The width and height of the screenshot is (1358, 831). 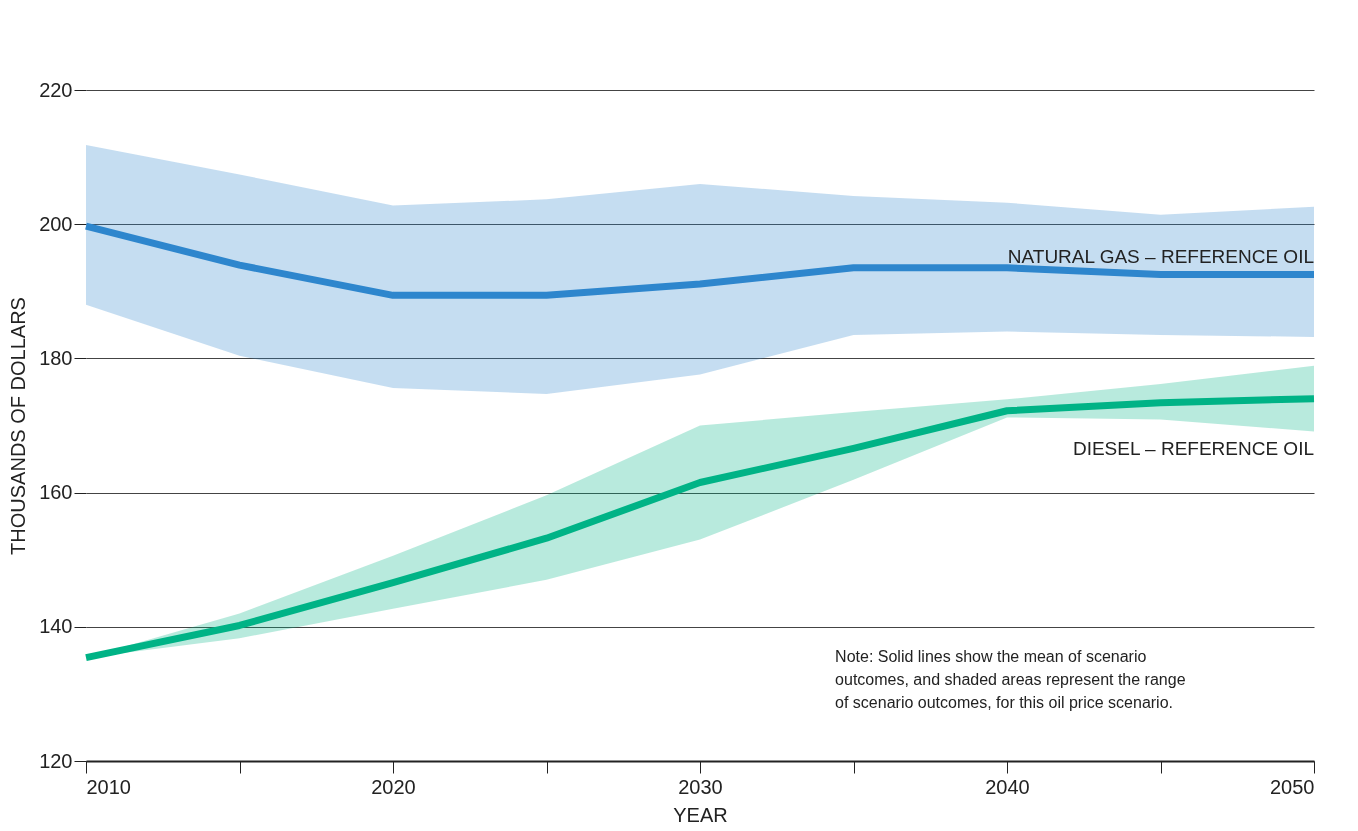 What do you see at coordinates (56, 626) in the screenshot?
I see `y-tick-label: 140` at bounding box center [56, 626].